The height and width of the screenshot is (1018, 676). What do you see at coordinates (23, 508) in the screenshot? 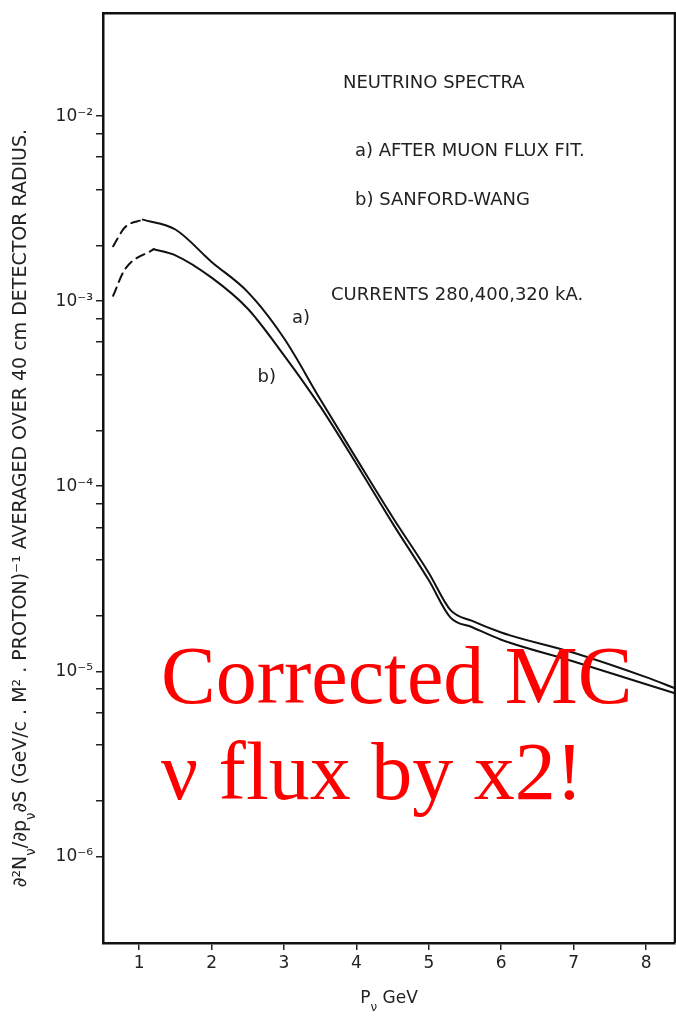
I see `y-axis-title: ∂²Nν/∂pν∂S (GeV/c . M² . PROTON)⁻¹ AVERAGED OVER 40 cm DETECTOR RADIUS.` at bounding box center [23, 508].